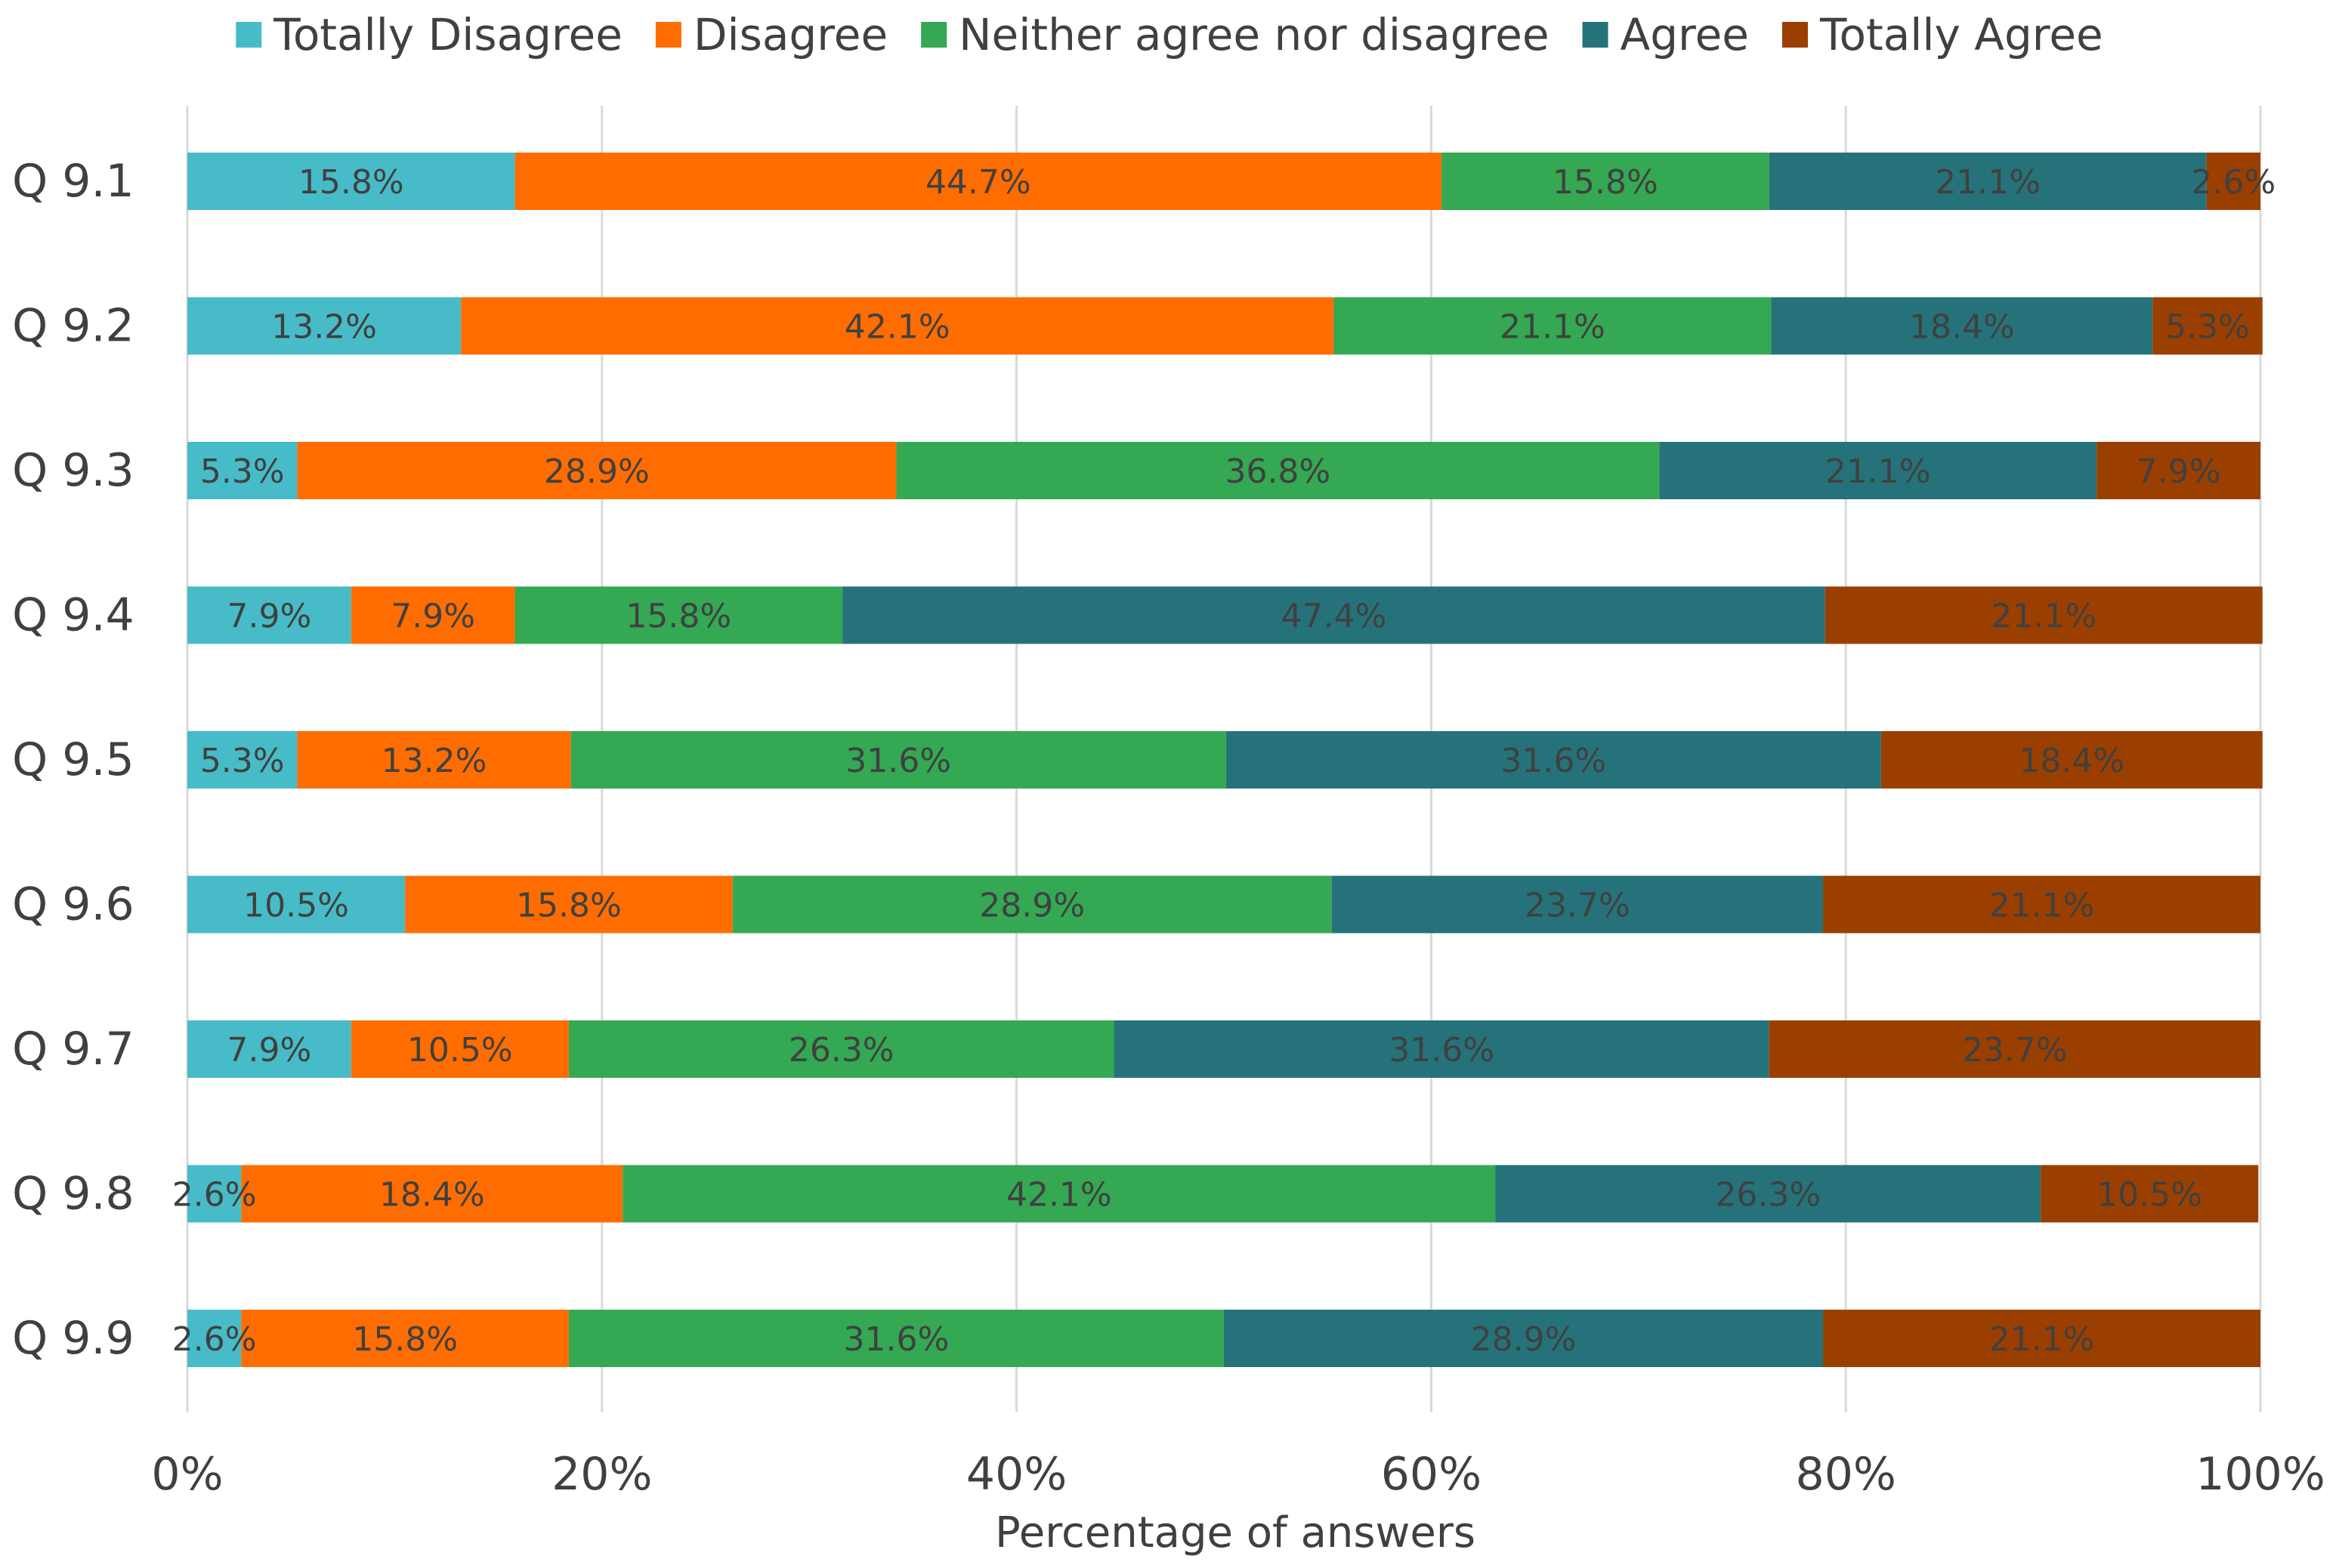 This screenshot has height=1568, width=2339. What do you see at coordinates (1431, 1474) in the screenshot?
I see `x-tick-label: 60%` at bounding box center [1431, 1474].